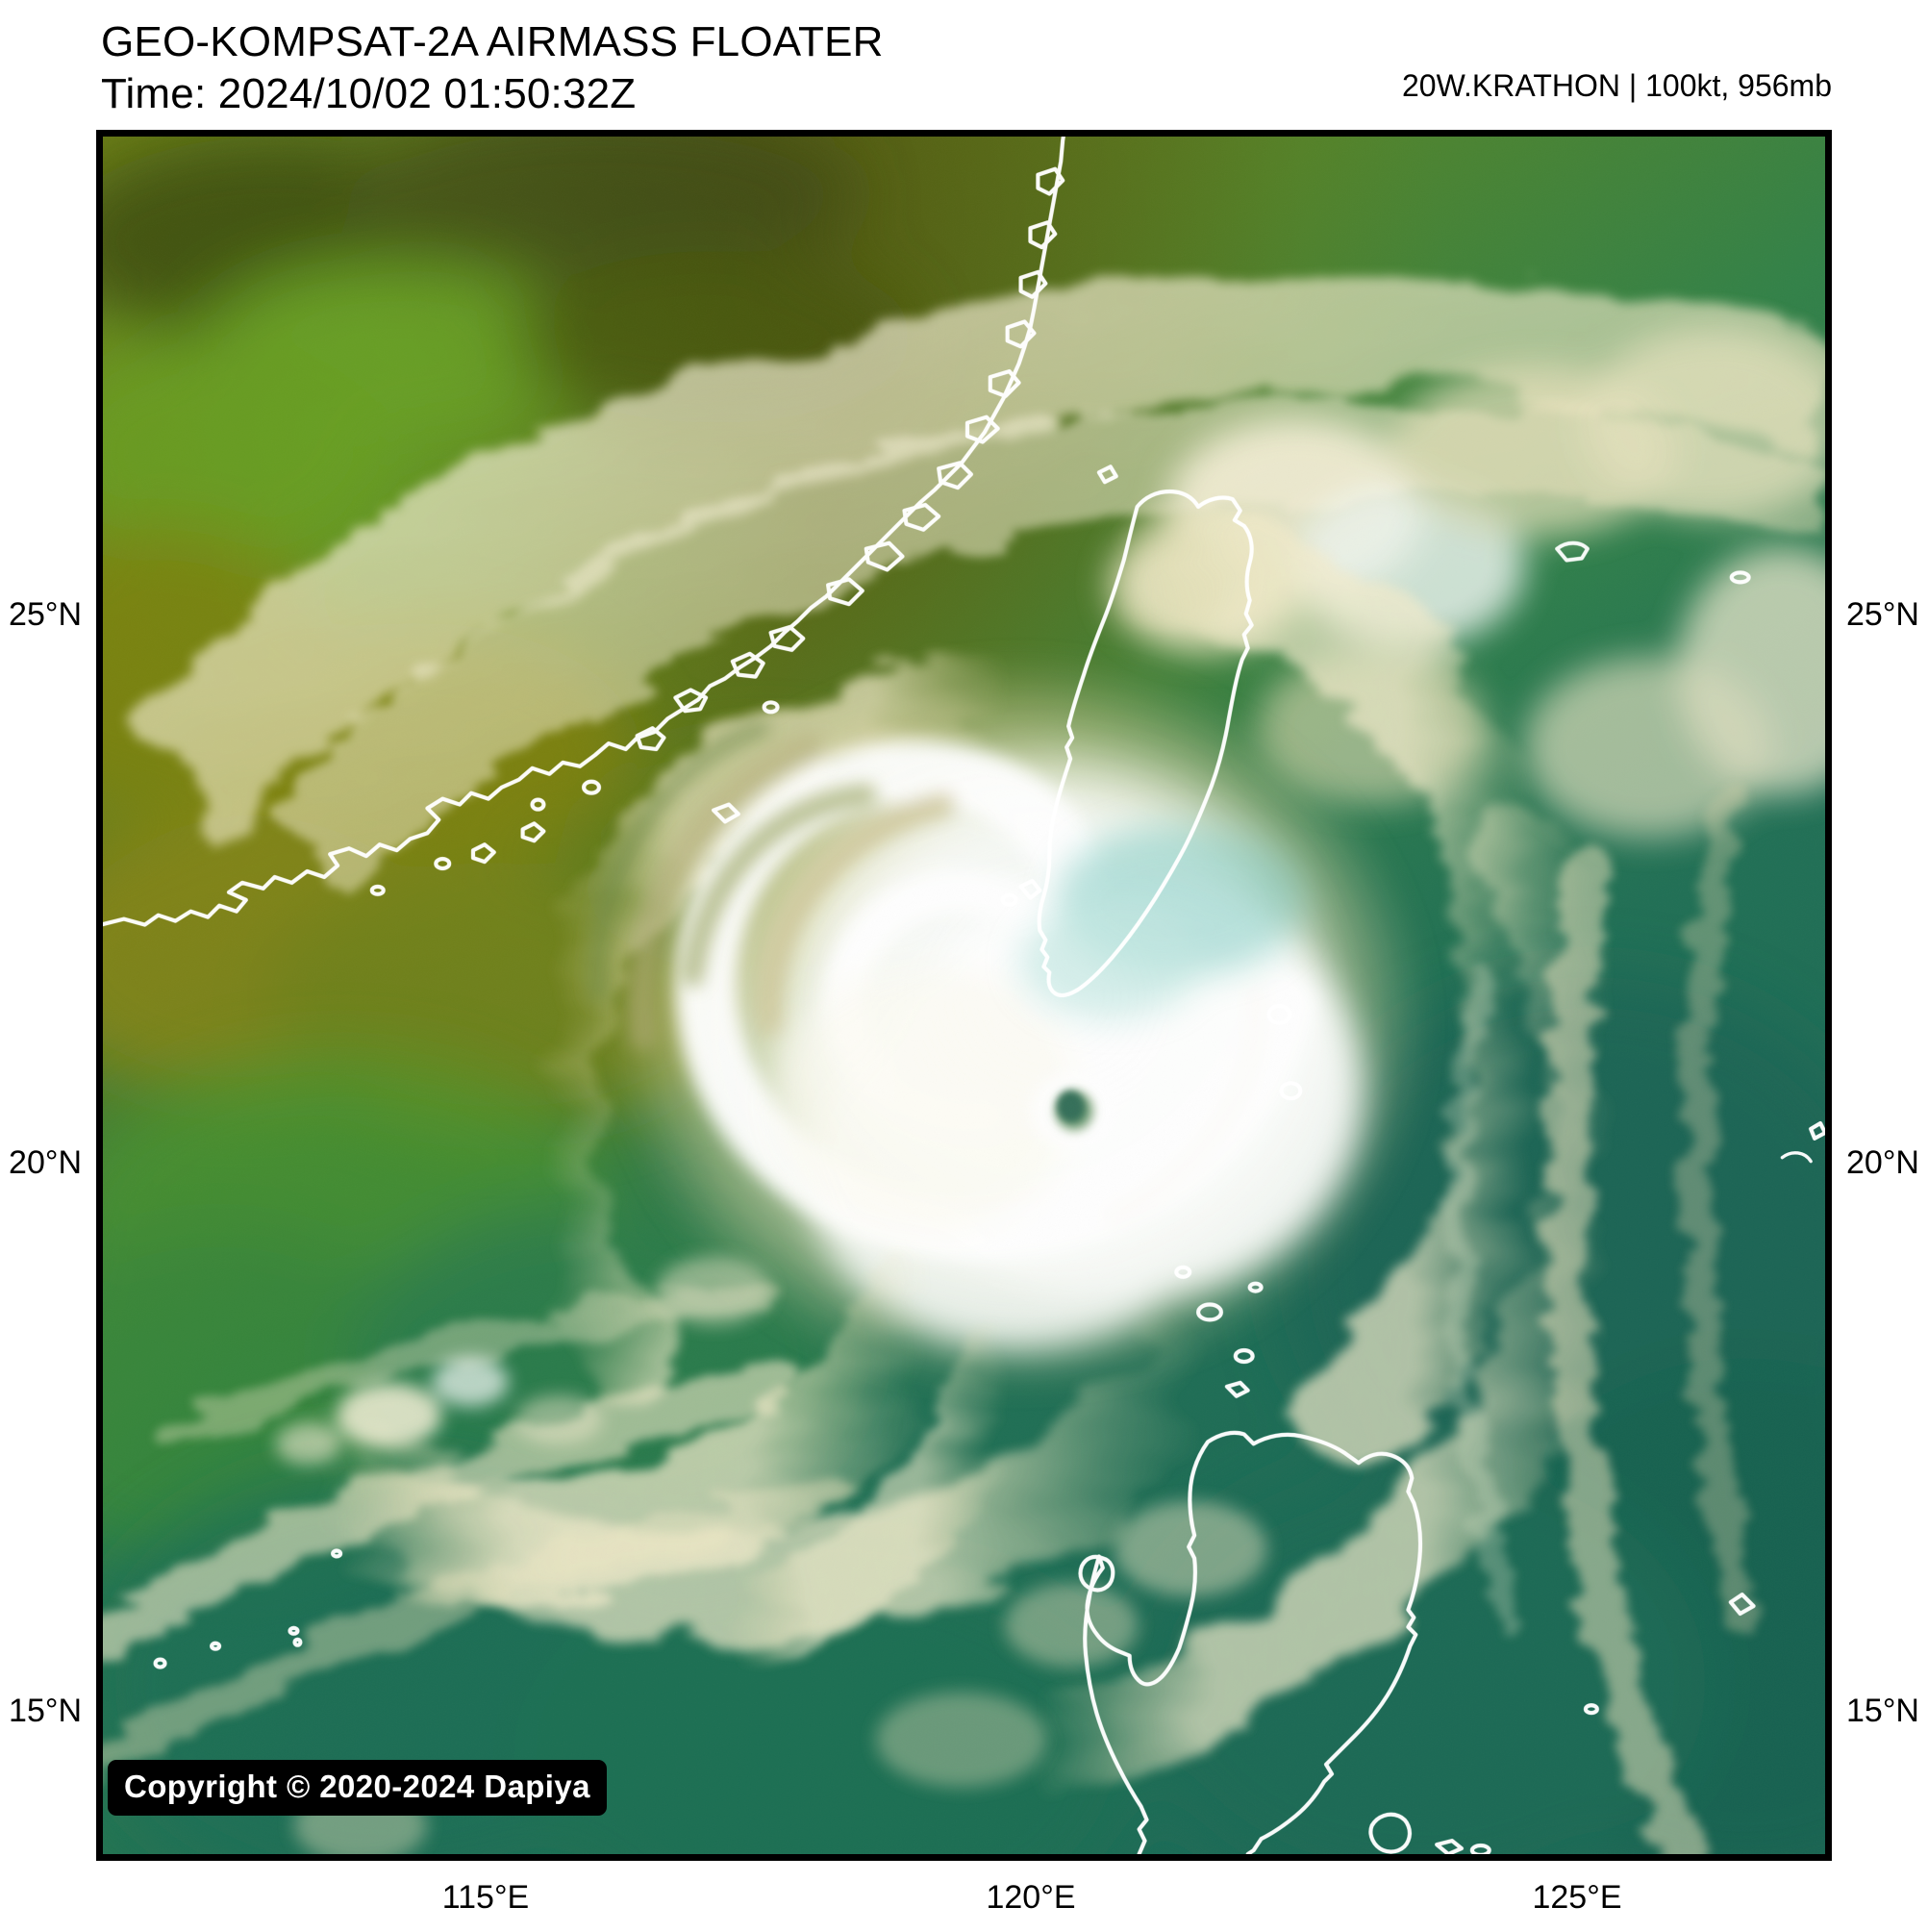 The image size is (1928, 1932). Describe the element at coordinates (357, 1788) in the screenshot. I see `copyright-watermark: Copyright © 2020-2024 Dapiya` at that location.